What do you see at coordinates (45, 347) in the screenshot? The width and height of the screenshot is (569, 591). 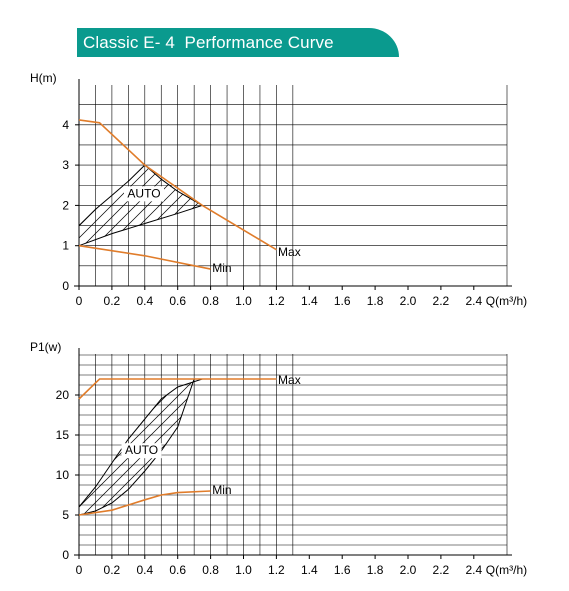 I see `y-axis-label: P1(w)` at bounding box center [45, 347].